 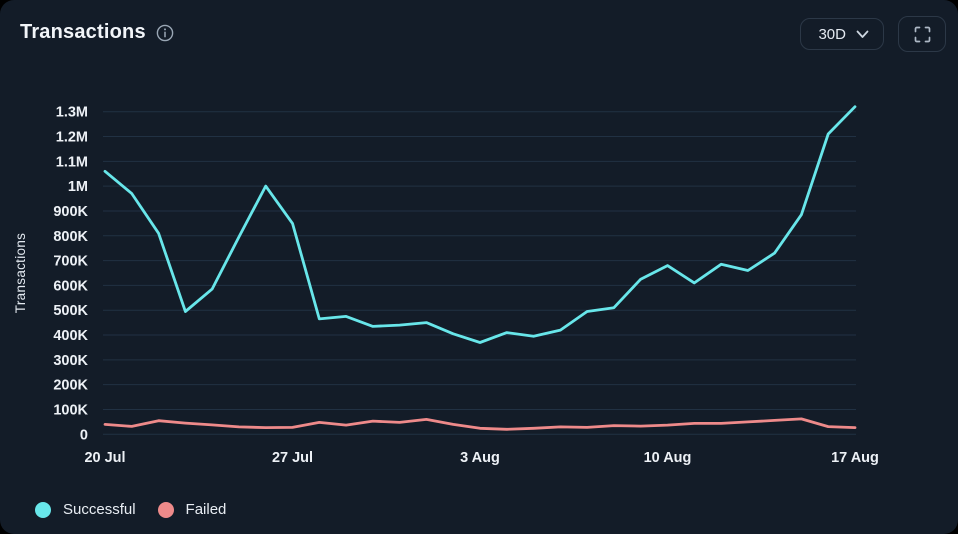 What do you see at coordinates (862, 34) in the screenshot?
I see `chevron-down-icon` at bounding box center [862, 34].